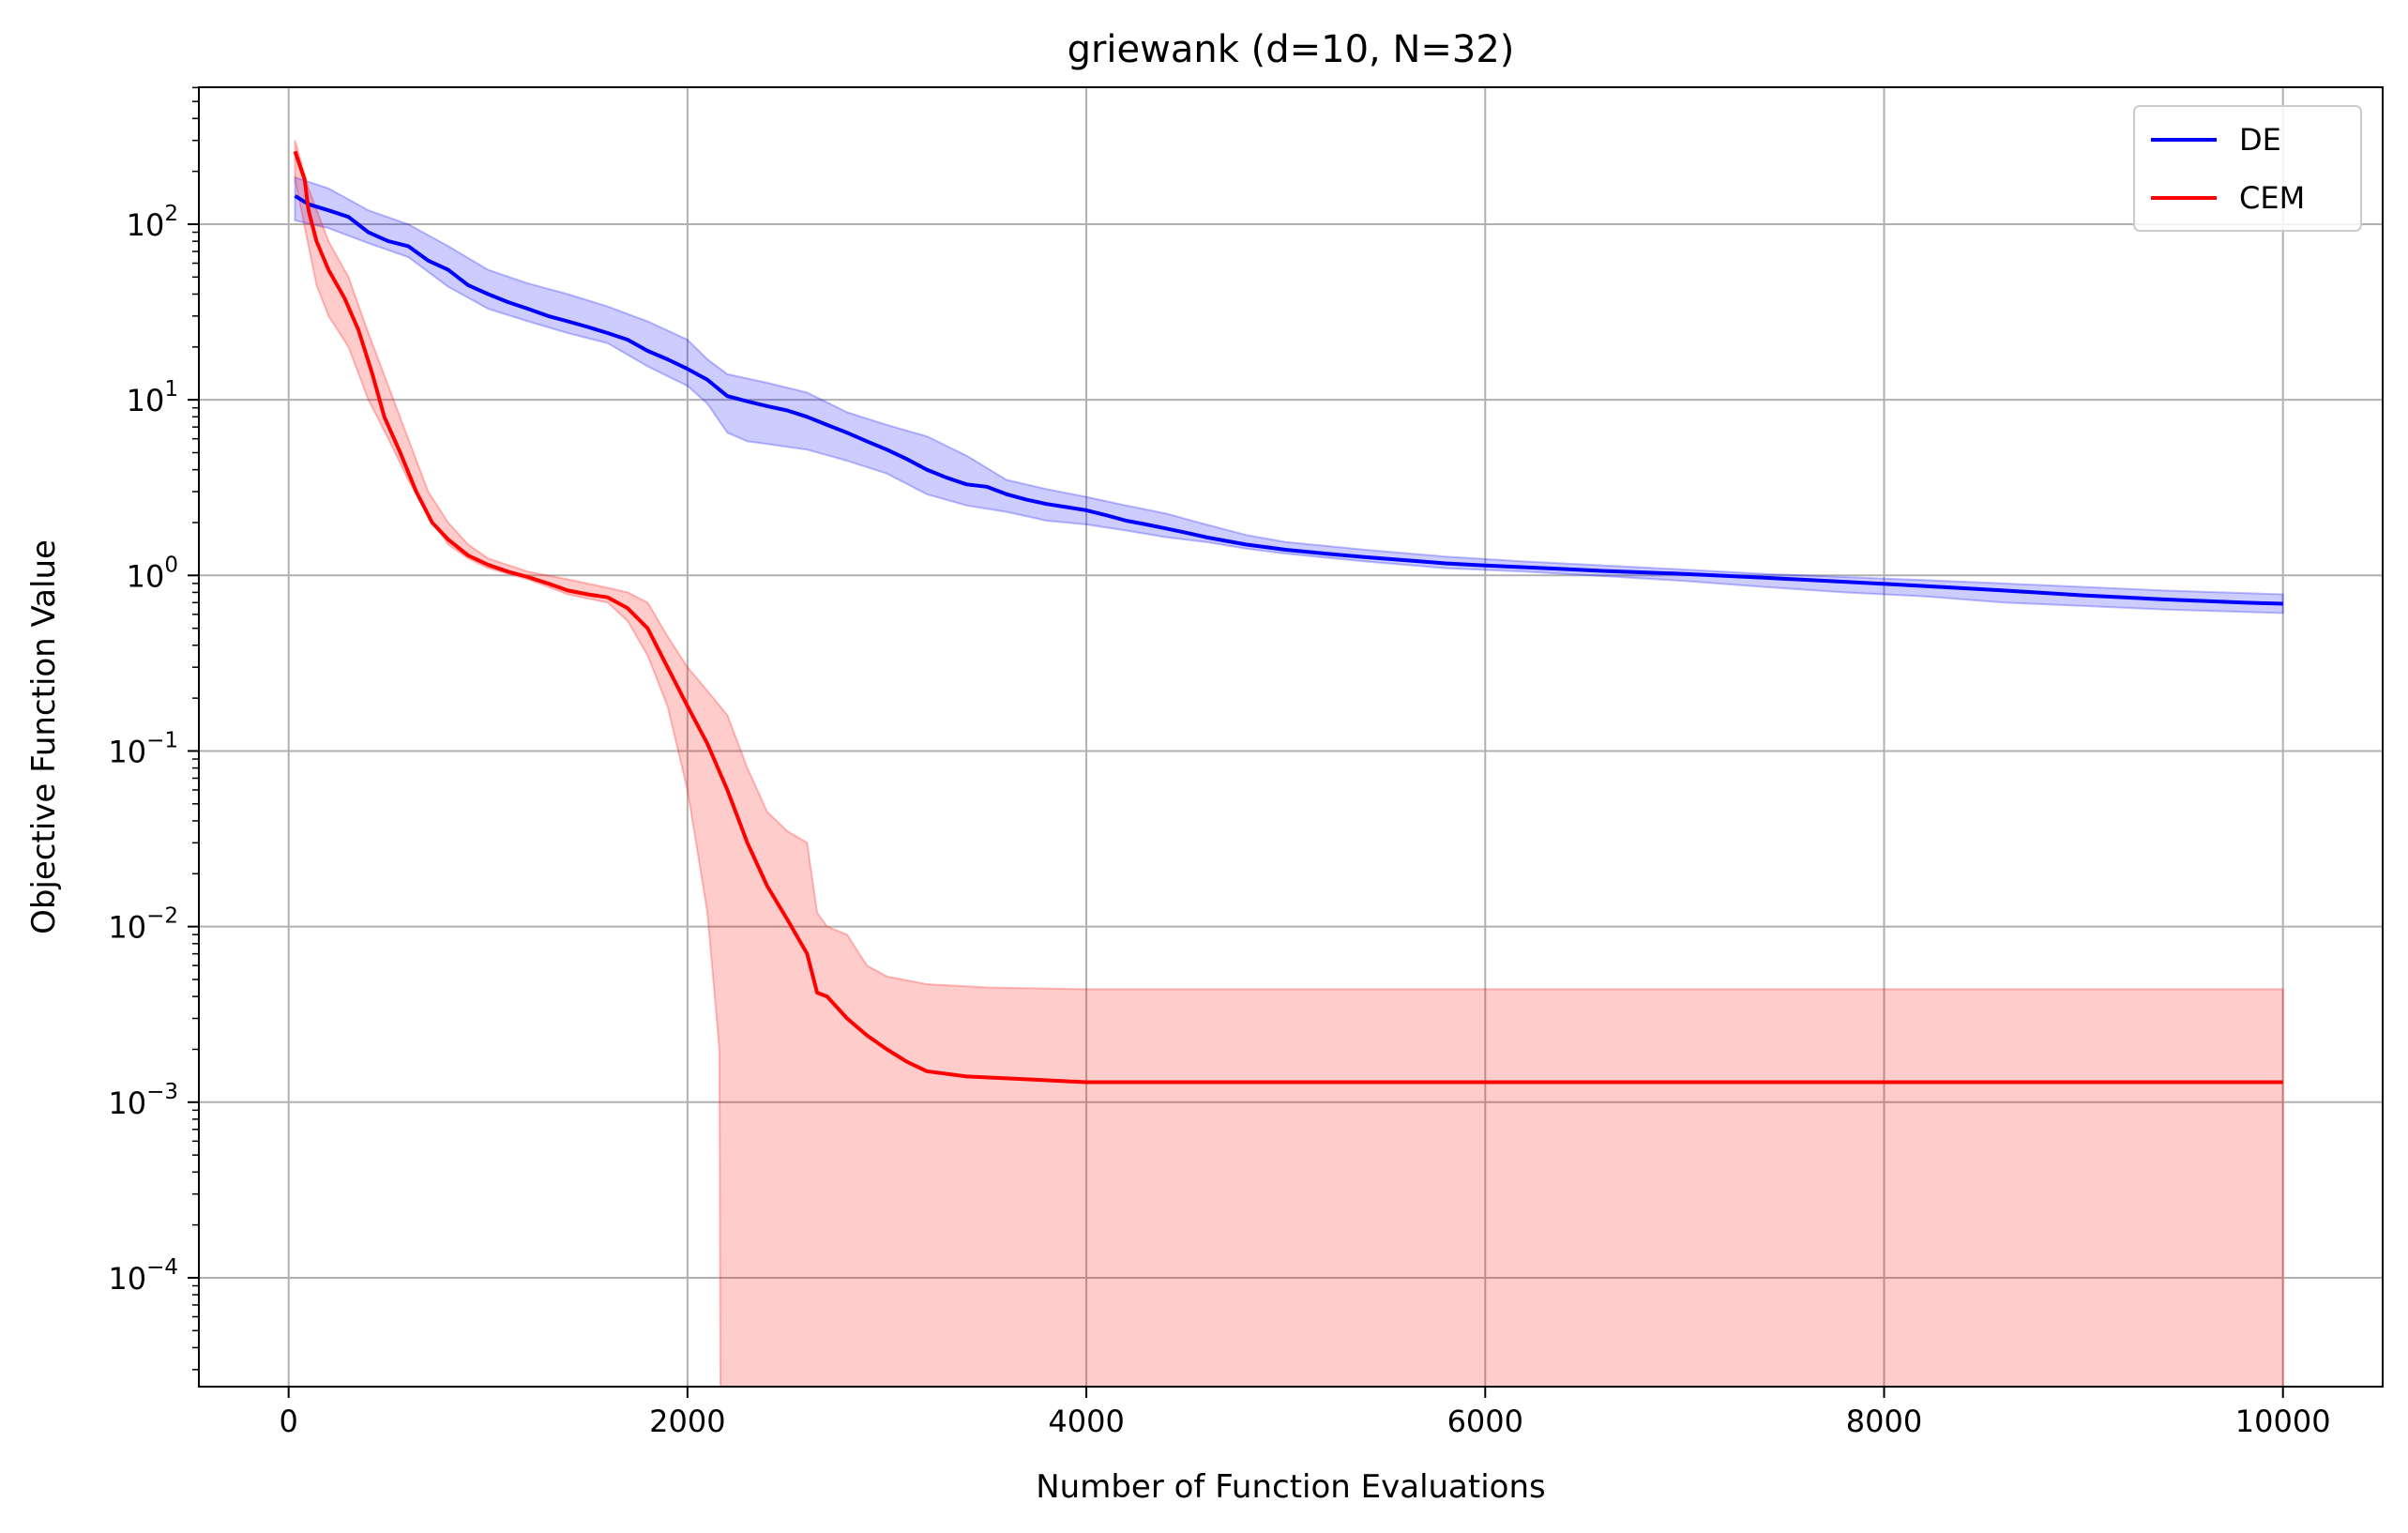  What do you see at coordinates (1485, 1421) in the screenshot?
I see `x-tick-label: 6000` at bounding box center [1485, 1421].